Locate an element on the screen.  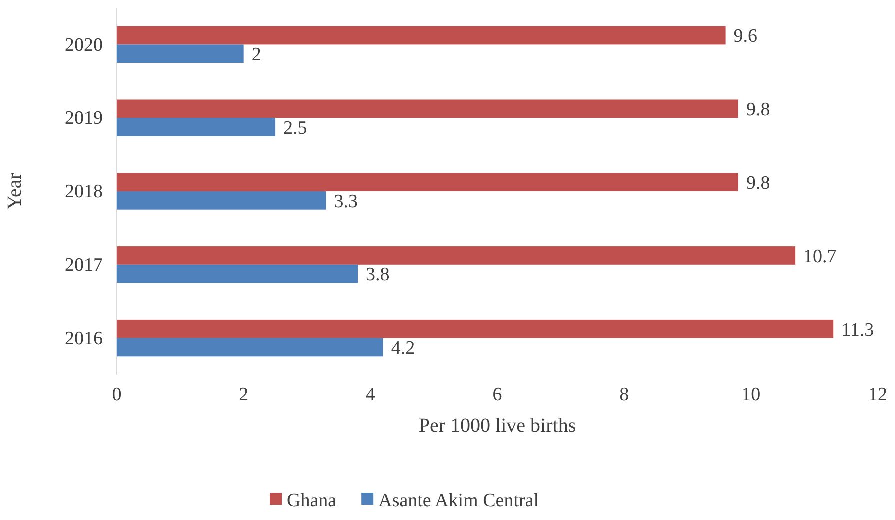
y-tick-label: 2020 is located at coordinates (84, 45).